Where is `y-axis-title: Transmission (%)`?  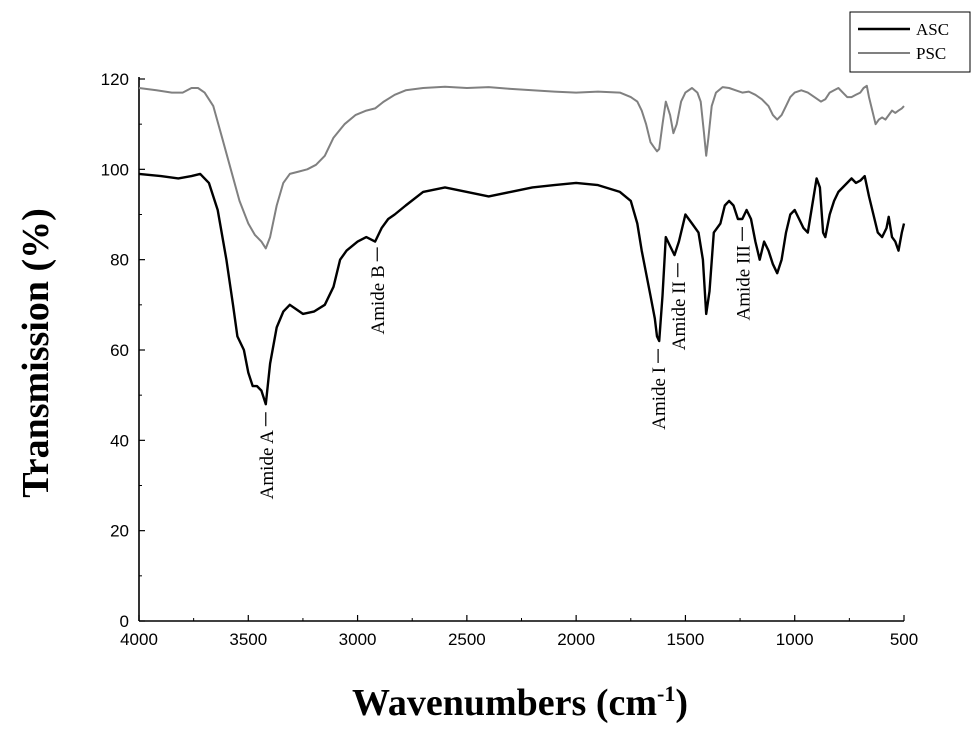
y-axis-title: Transmission (%) is located at coordinates (36, 353).